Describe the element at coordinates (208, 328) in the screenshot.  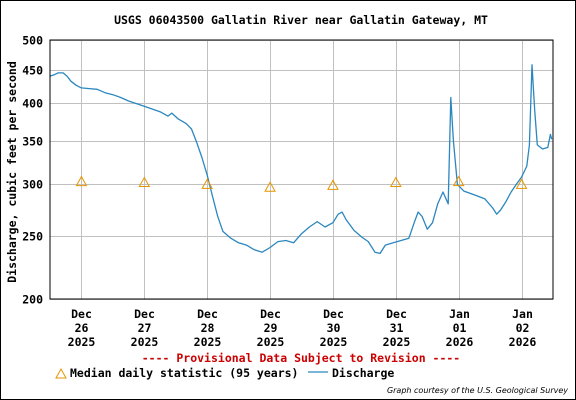
I see `x-tick-label: 28` at that location.